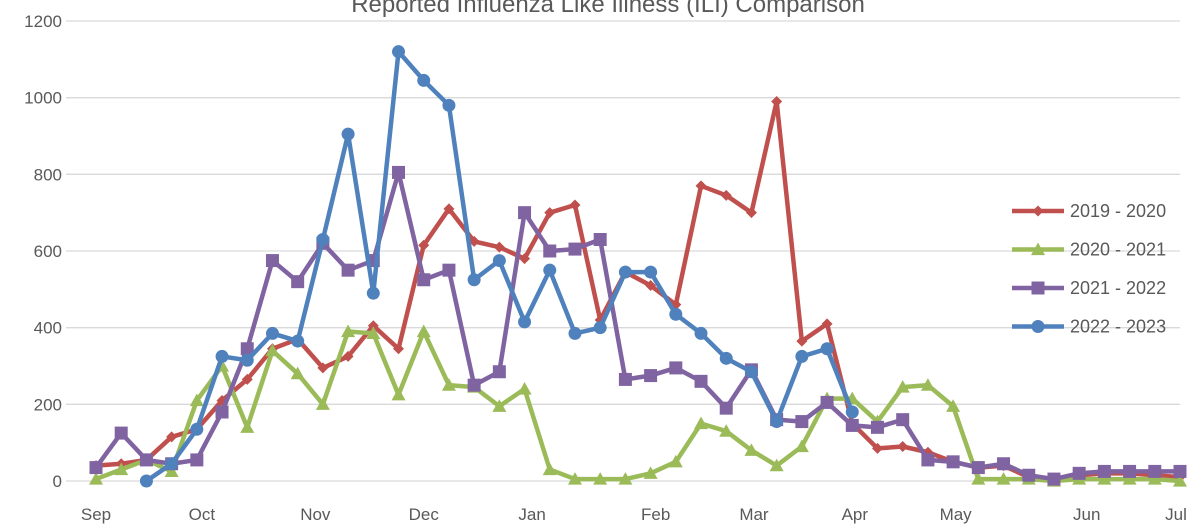  Describe the element at coordinates (1086, 514) in the screenshot. I see `x-tick-label: Jun` at that location.